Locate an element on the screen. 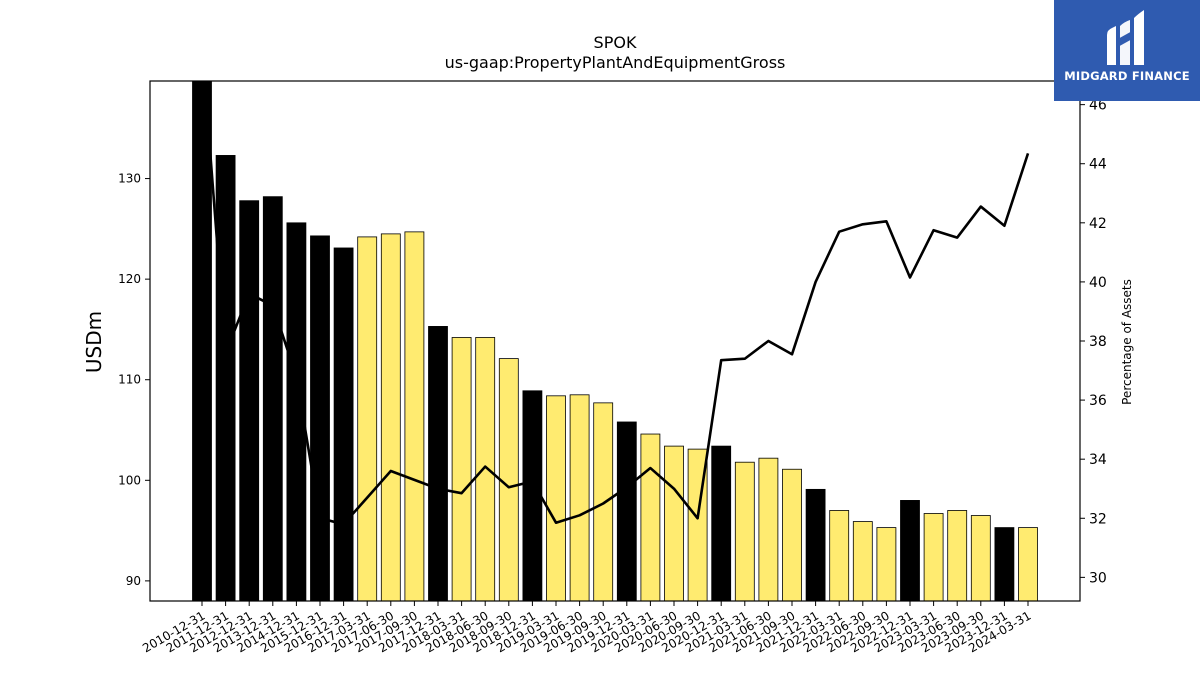  y-tick-label: 130 is located at coordinates (129, 179).